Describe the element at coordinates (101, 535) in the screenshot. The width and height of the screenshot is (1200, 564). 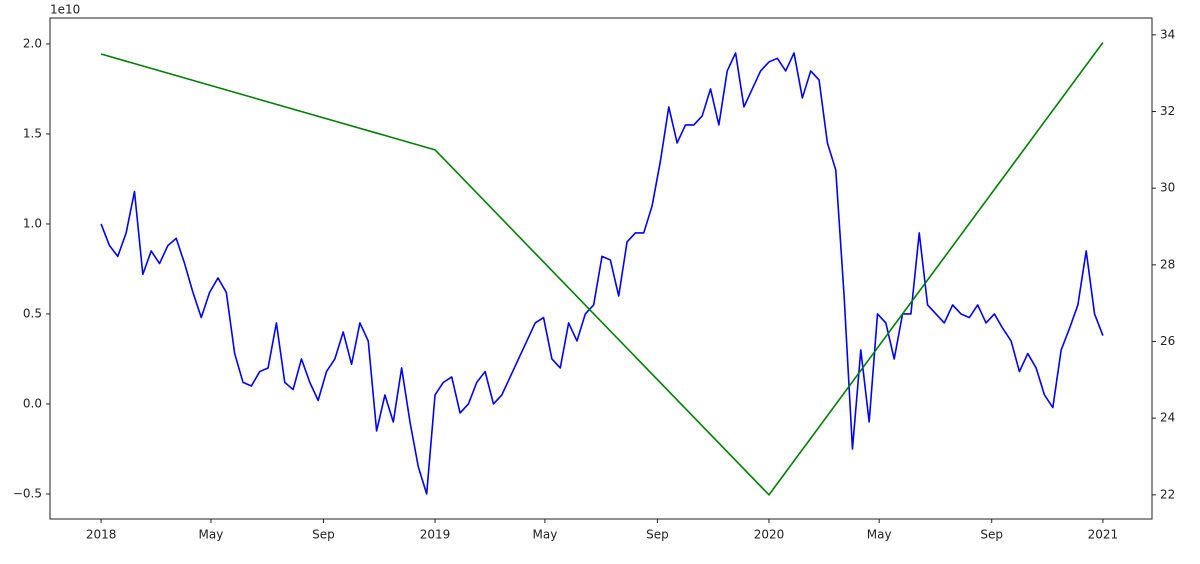
I see `x-tick-label: 2018` at that location.